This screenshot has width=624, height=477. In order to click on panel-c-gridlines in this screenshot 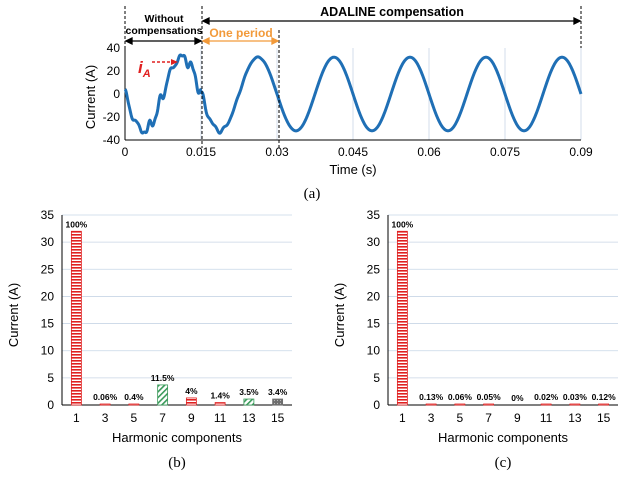, I will do `click(502, 310)`.